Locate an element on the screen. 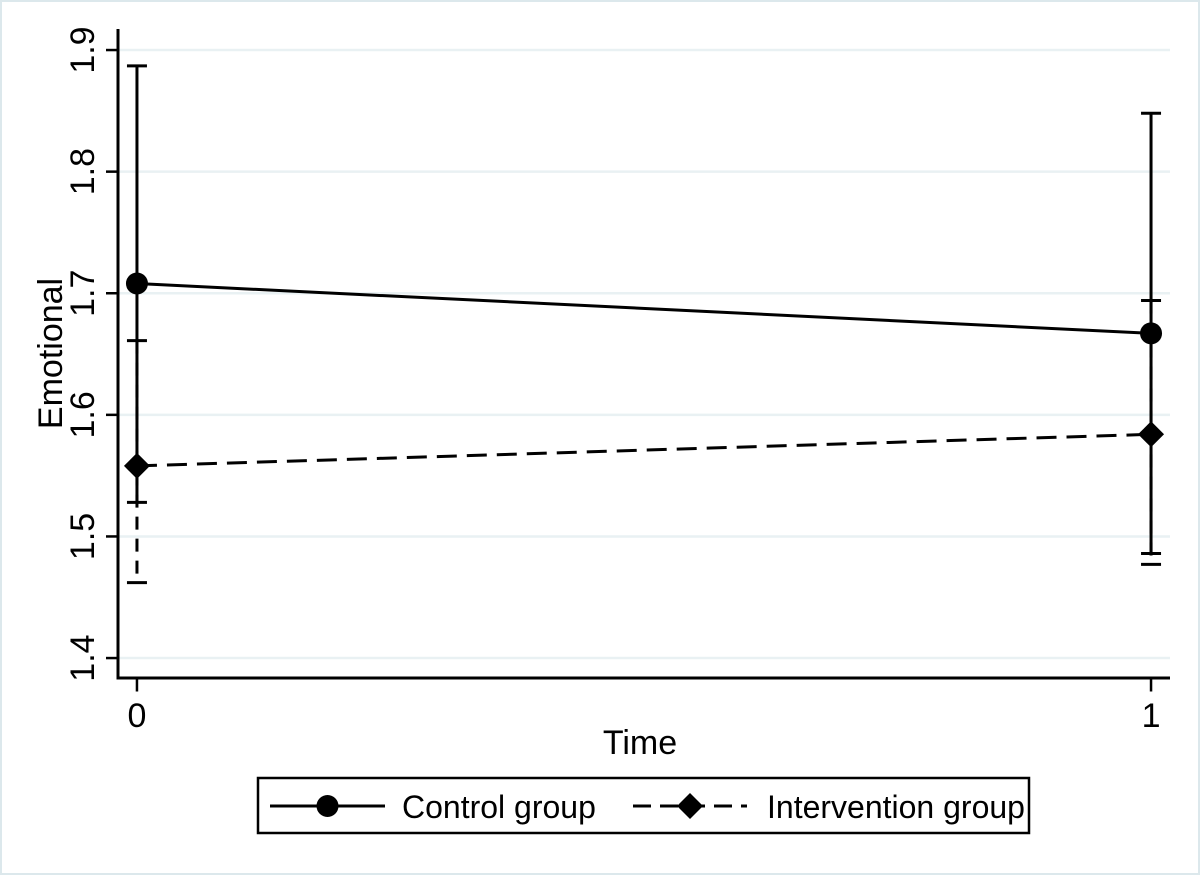 This screenshot has height=875, width=1200. legend-item: Control group is located at coordinates (433, 807).